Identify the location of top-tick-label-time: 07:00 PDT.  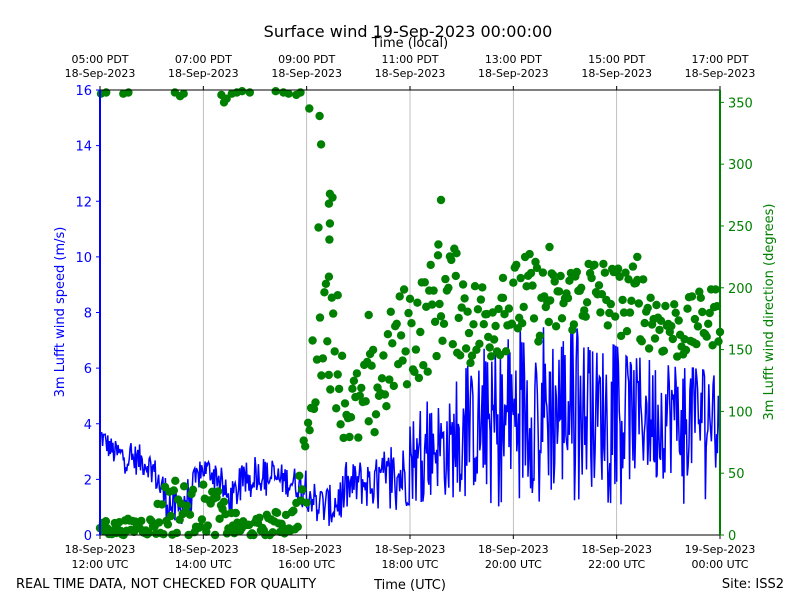
(203, 59).